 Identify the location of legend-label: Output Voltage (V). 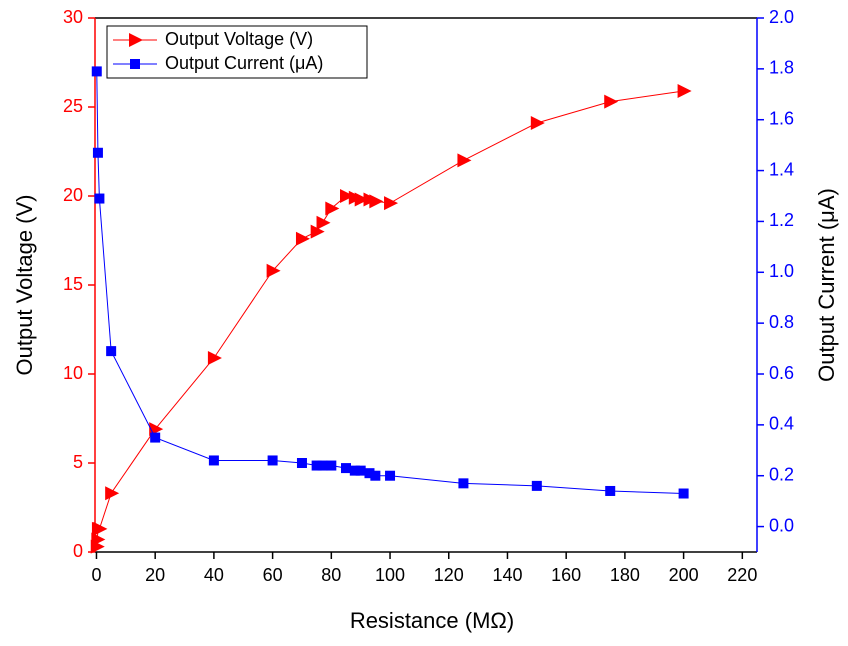
(239, 39).